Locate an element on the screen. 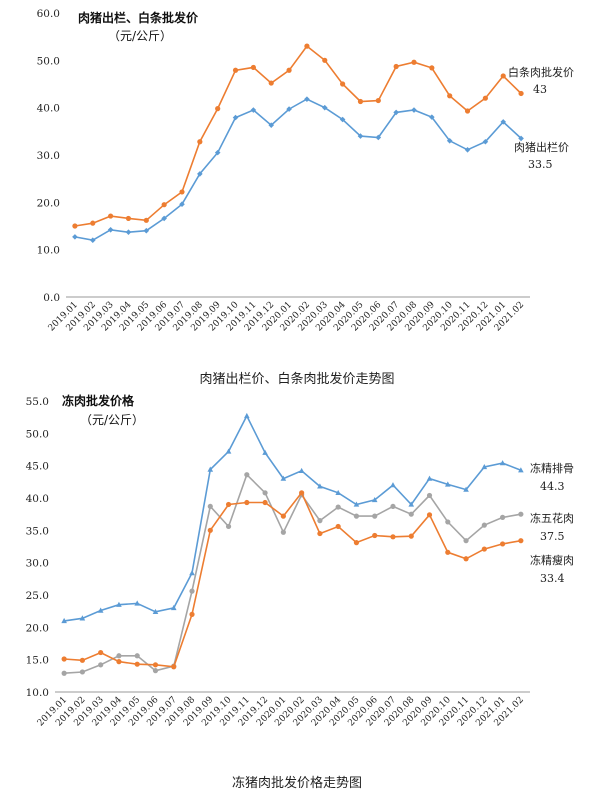 The height and width of the screenshot is (797, 594). chart1-y-axis: 0.0 10.0 20.0 30.0 40.0 50.0 60.0 is located at coordinates (48, 156).